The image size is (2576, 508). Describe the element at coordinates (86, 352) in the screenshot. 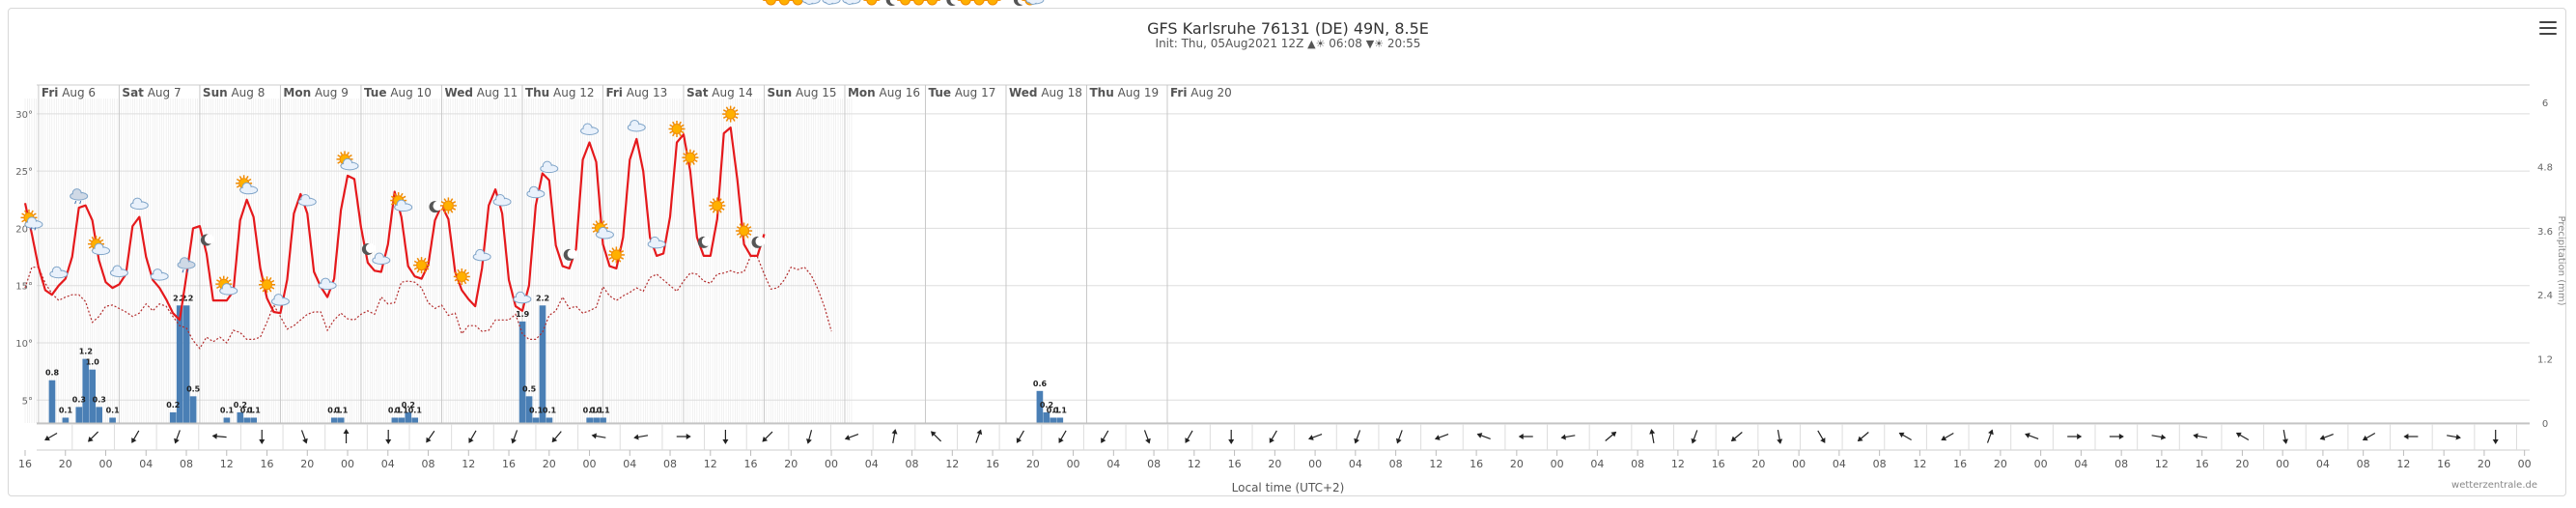

I see `precip-label: 1.2` at that location.